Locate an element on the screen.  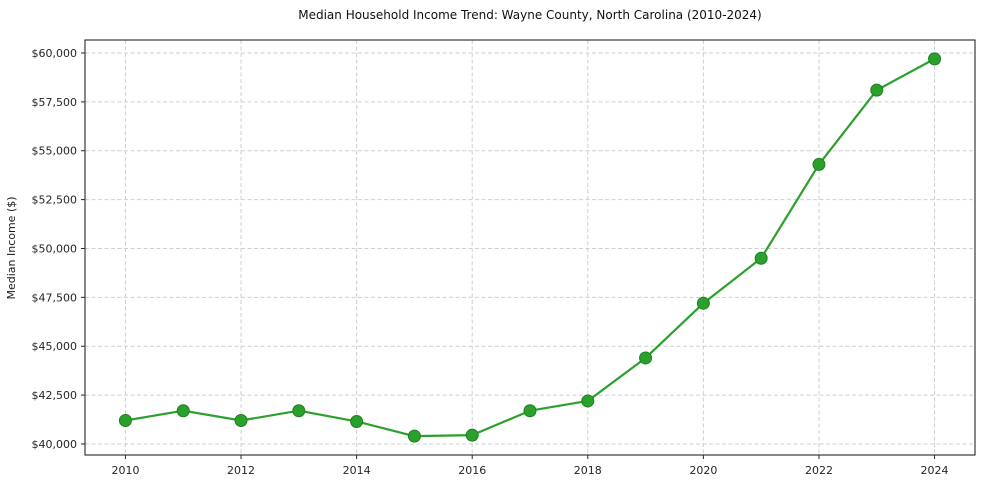
y-axis-label: Median Income ($) is located at coordinates (11, 247).